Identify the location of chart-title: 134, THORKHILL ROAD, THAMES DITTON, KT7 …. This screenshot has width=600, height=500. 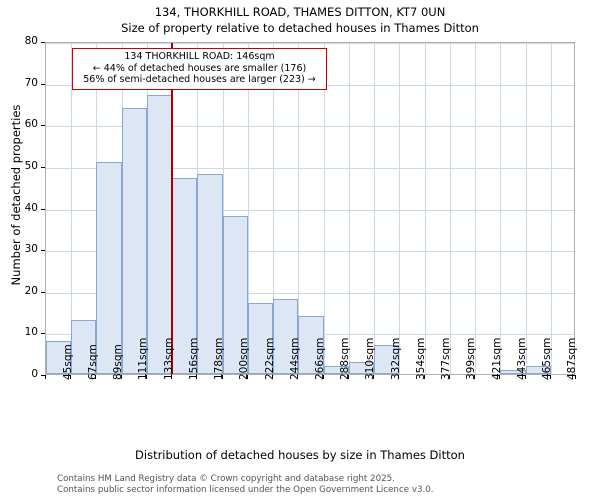
(300, 12).